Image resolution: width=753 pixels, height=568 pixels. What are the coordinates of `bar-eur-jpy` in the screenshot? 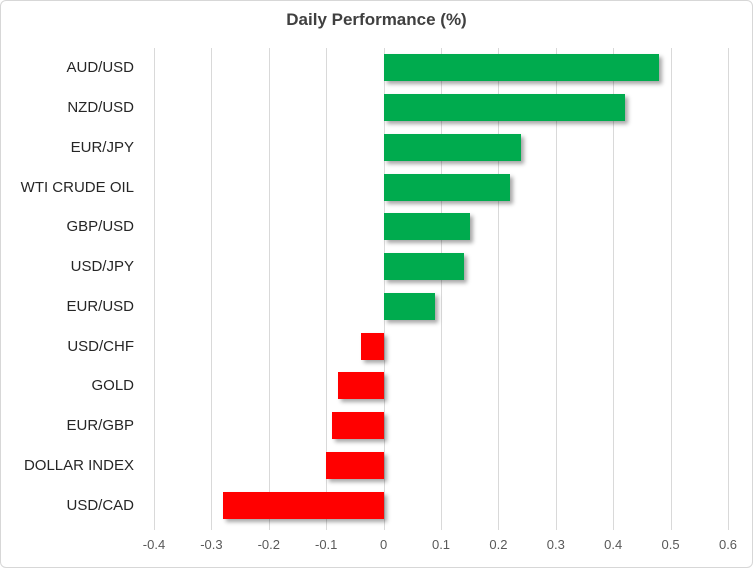 It's located at (452, 147).